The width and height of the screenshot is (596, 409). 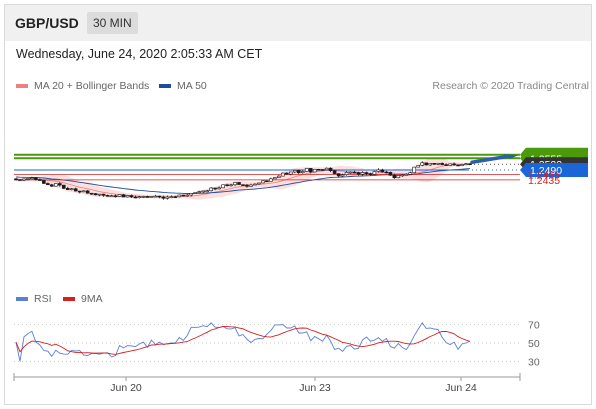 I want to click on legend-rsi: RSI, so click(x=34, y=299).